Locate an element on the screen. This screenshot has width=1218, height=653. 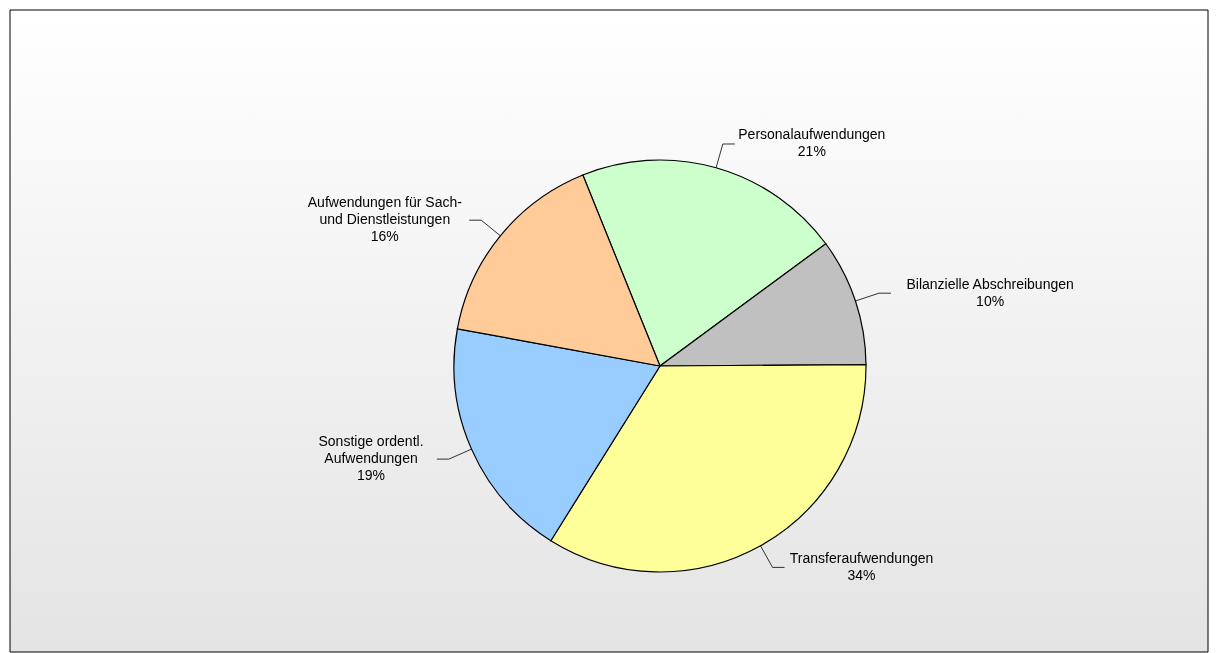
data-label: 16% is located at coordinates (384, 236).